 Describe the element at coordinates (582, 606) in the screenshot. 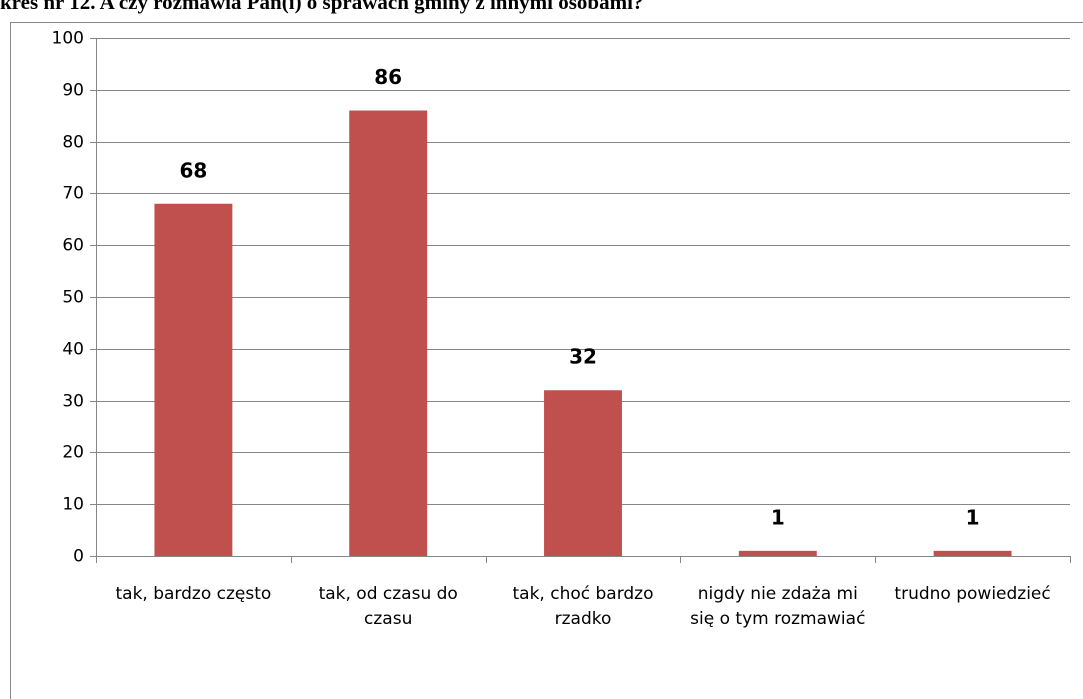

I see `x-tick-label: tak, choć bardzo rzadko` at that location.